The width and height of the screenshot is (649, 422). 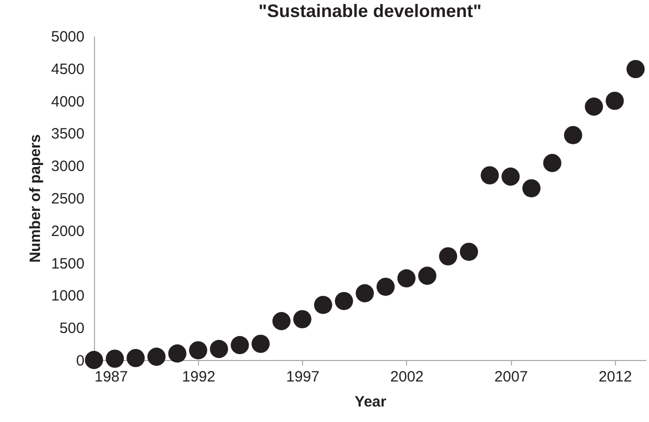 What do you see at coordinates (67, 167) in the screenshot?
I see `y-tick-label: 3000` at bounding box center [67, 167].